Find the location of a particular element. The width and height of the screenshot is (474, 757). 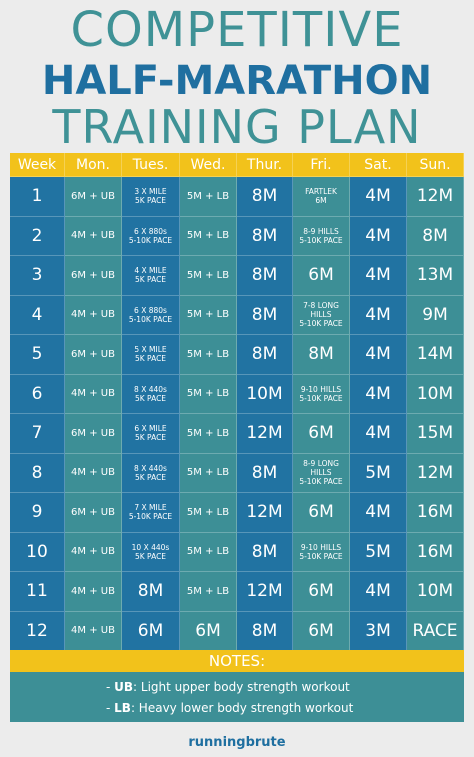

column-header: Fri. is located at coordinates (321, 165).